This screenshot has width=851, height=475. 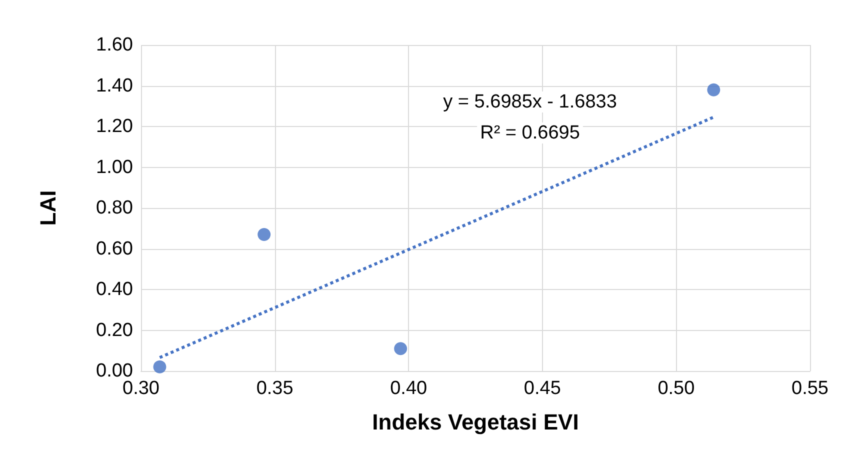 I want to click on x-axis-title: Indeks Vegetasi EVI, so click(x=475, y=422).